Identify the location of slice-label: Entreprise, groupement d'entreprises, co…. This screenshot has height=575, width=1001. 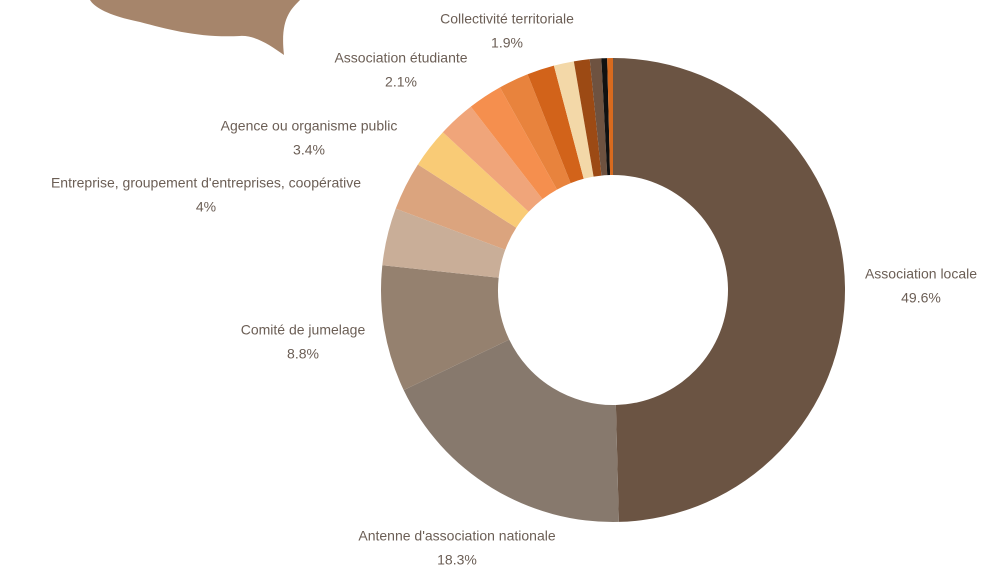
(206, 183).